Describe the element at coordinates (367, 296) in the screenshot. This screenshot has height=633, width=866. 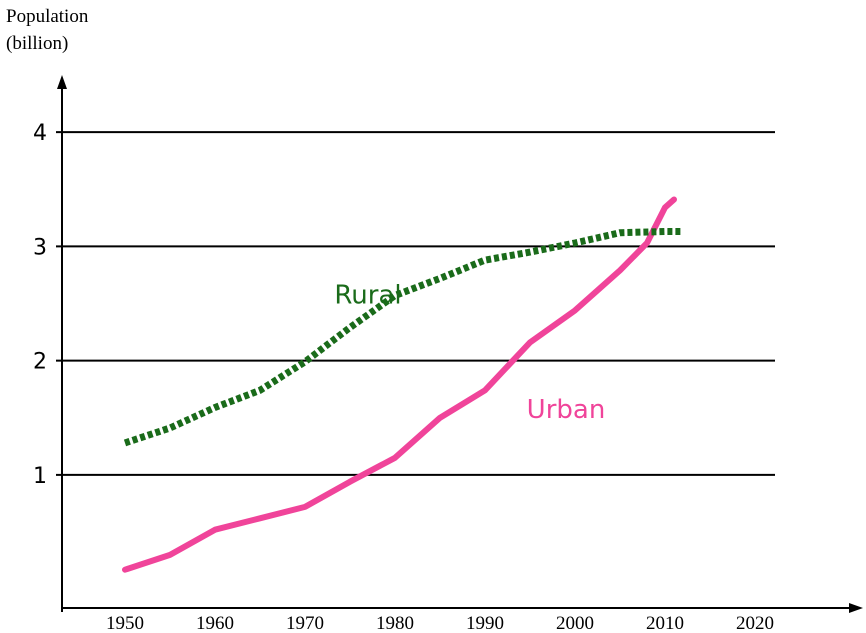
I see `annotation: Rural` at that location.